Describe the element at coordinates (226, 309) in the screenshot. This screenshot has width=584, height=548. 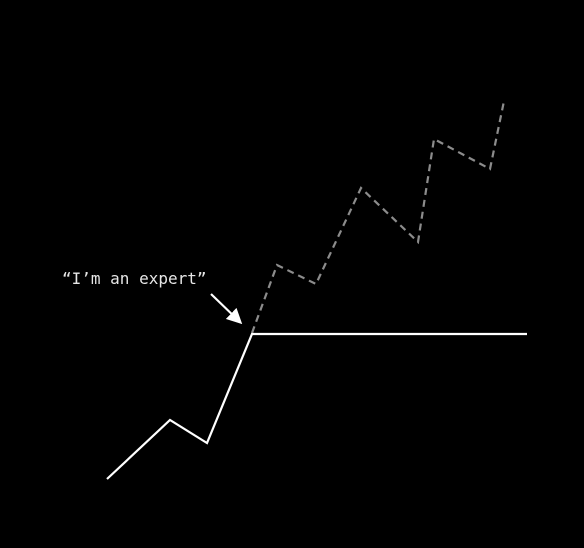
I see `annotation-arrow` at that location.